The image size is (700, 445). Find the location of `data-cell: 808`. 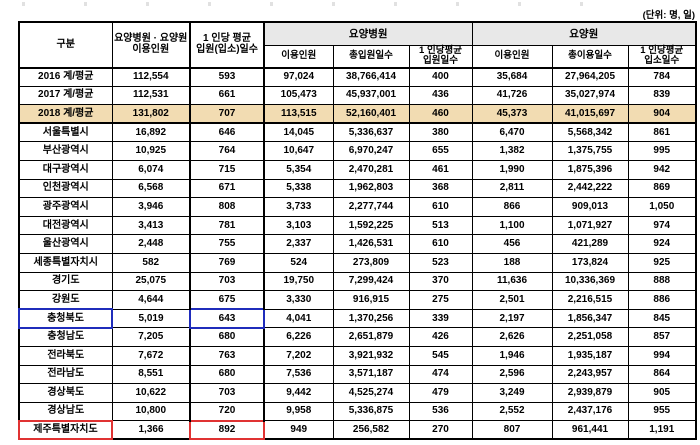

data-cell: 808 is located at coordinates (227, 207).